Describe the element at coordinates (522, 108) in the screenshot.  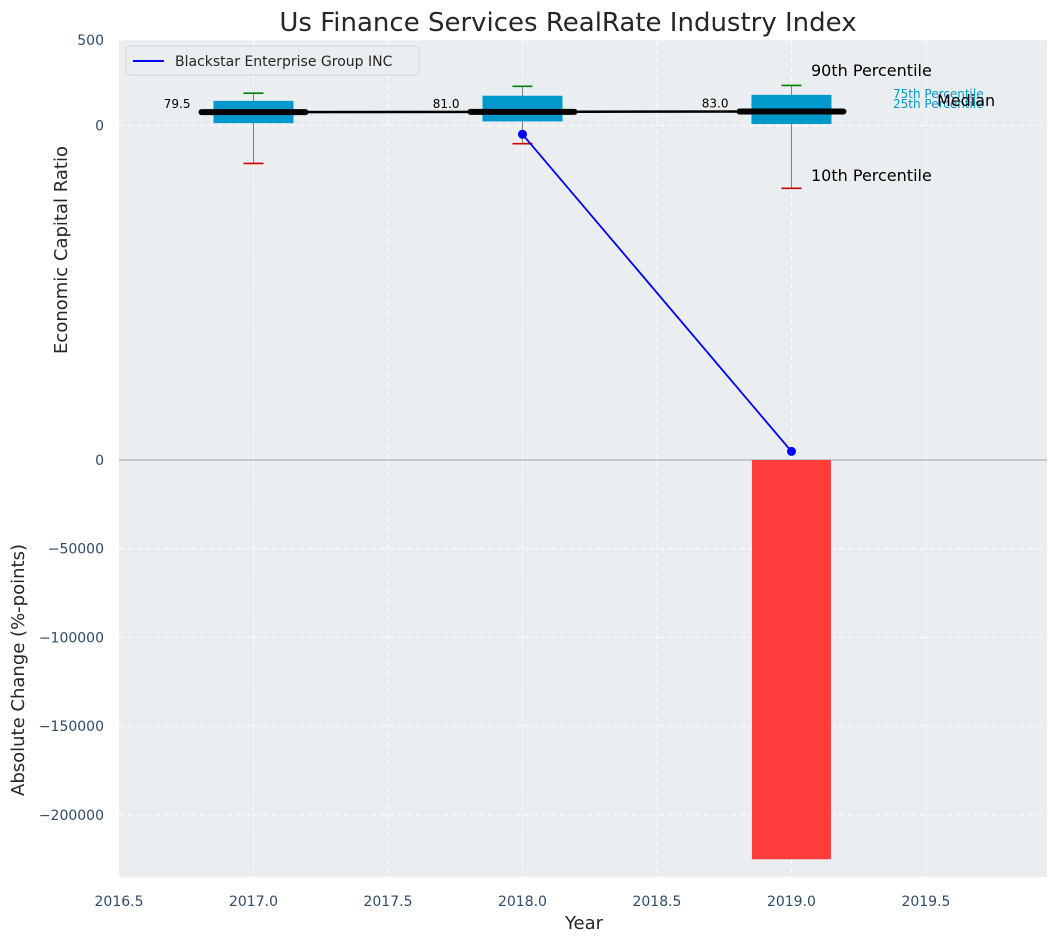
I see `iqr-box` at that location.